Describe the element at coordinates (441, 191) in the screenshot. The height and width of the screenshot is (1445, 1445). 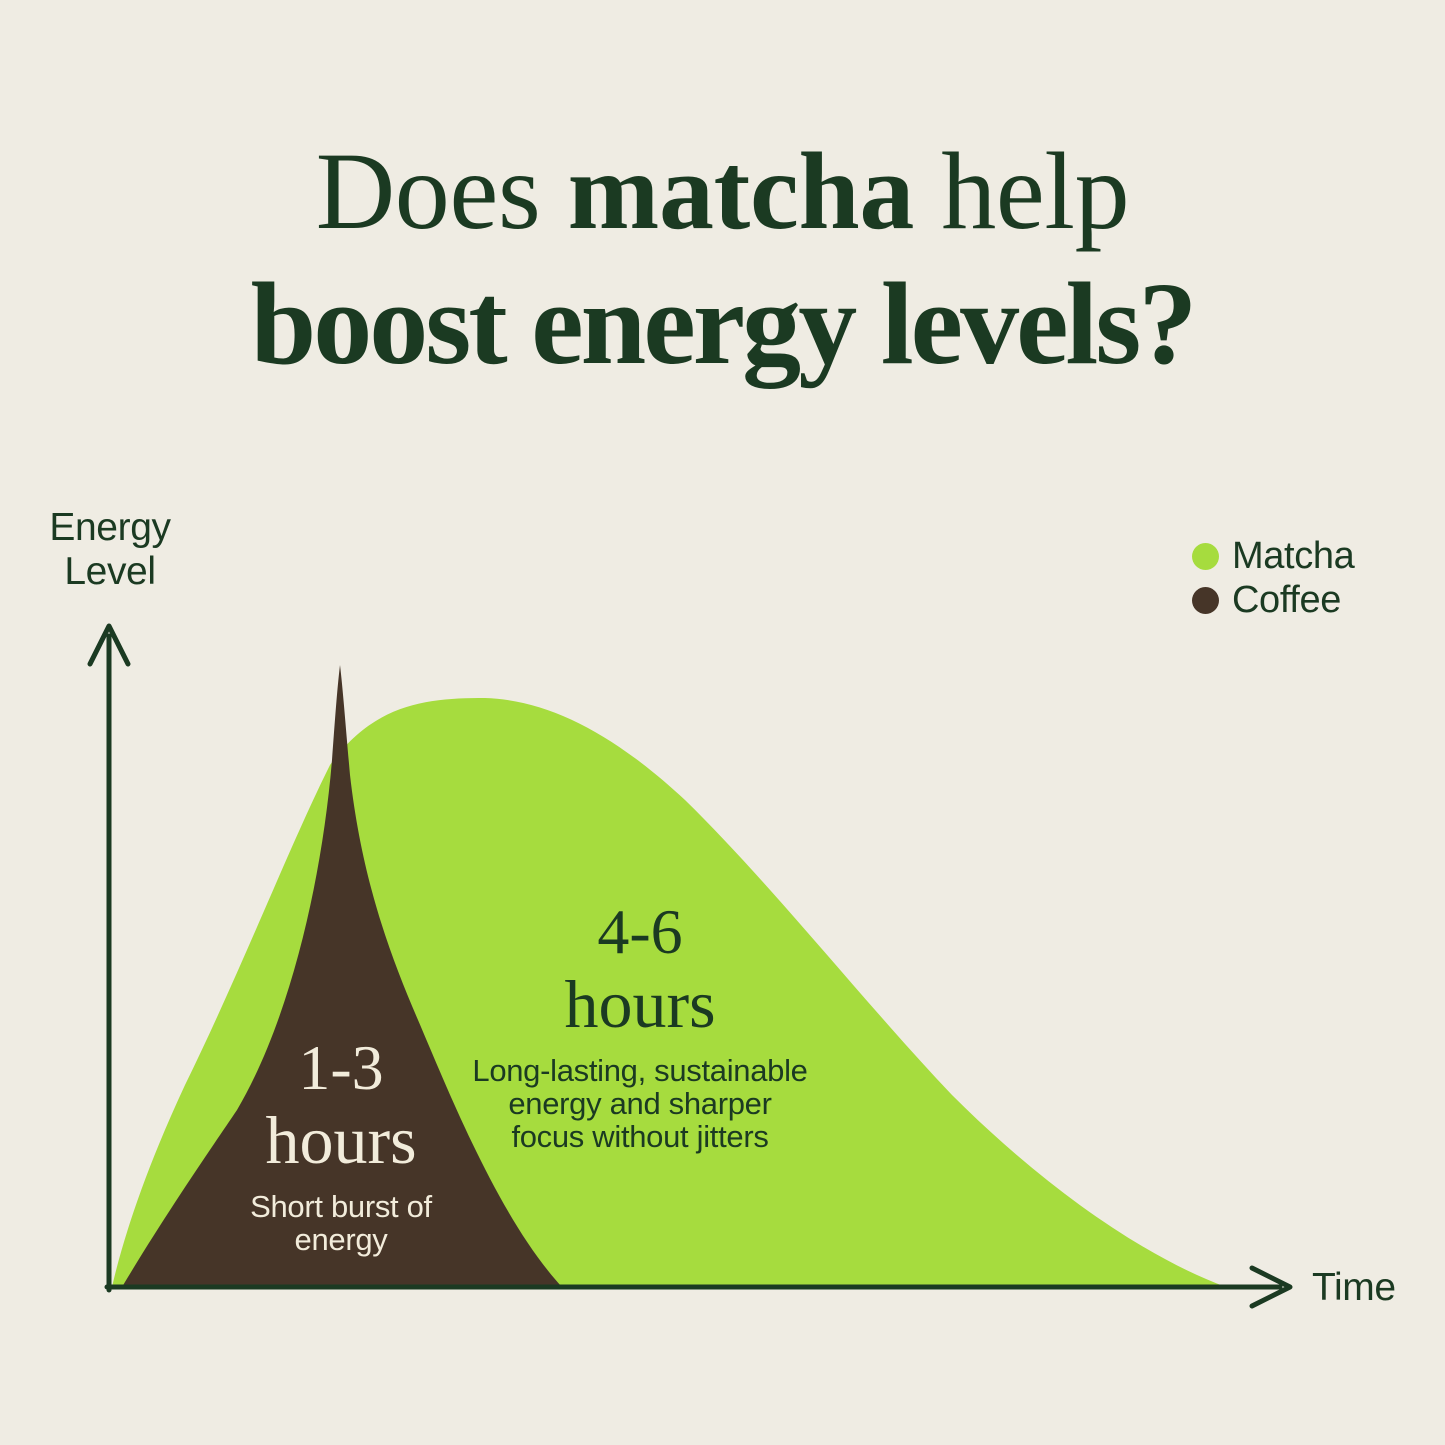
I see `title-word-regular: Does` at that location.